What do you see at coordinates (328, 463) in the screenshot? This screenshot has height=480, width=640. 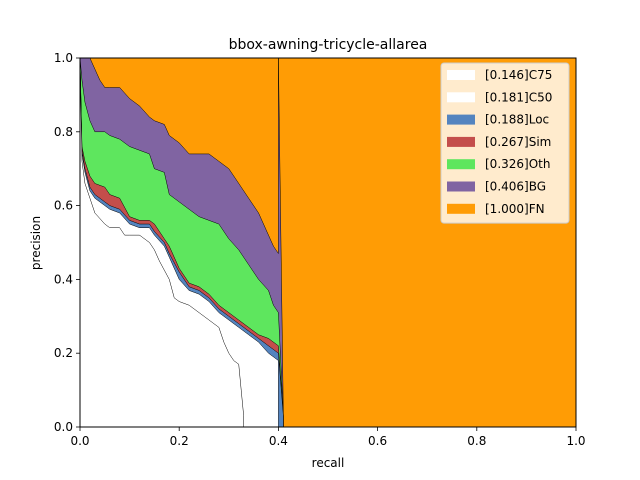 I see `x-axis-label: recall` at bounding box center [328, 463].